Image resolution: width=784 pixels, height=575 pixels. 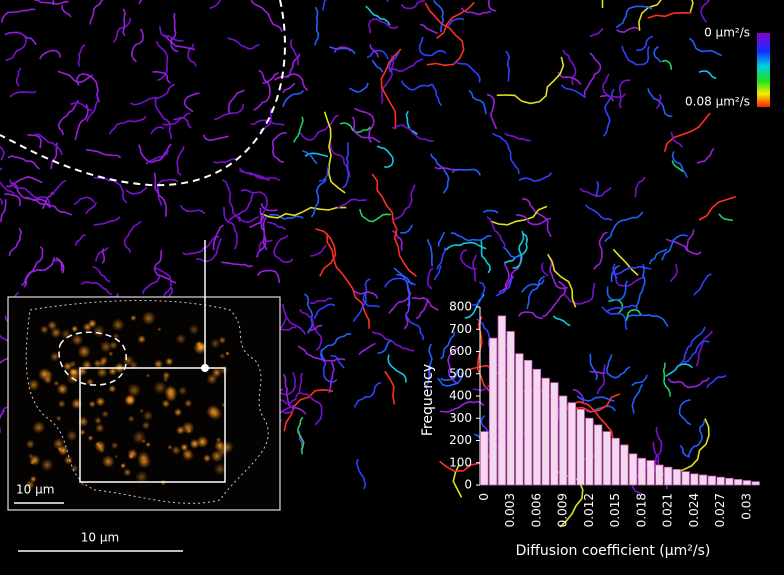 What do you see at coordinates (536, 510) in the screenshot?
I see `x-tick-label: 0.006` at bounding box center [536, 510].